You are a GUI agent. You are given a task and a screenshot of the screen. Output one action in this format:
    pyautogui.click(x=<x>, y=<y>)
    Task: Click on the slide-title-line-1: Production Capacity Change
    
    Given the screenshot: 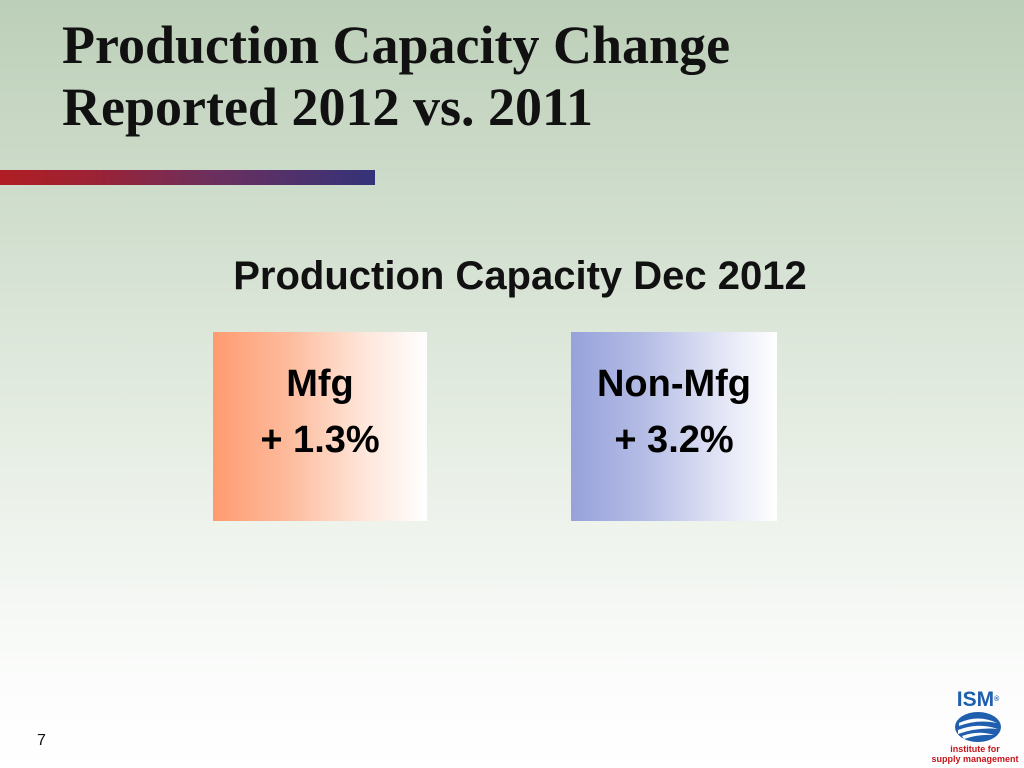 What is the action you would take?
    pyautogui.click(x=396, y=45)
    